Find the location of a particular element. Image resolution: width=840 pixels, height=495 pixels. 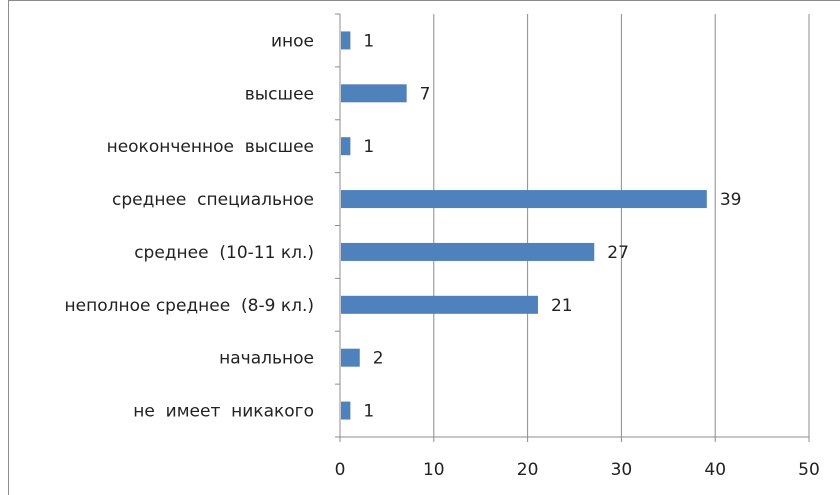

category-label: среднее специальное is located at coordinates (213, 200).